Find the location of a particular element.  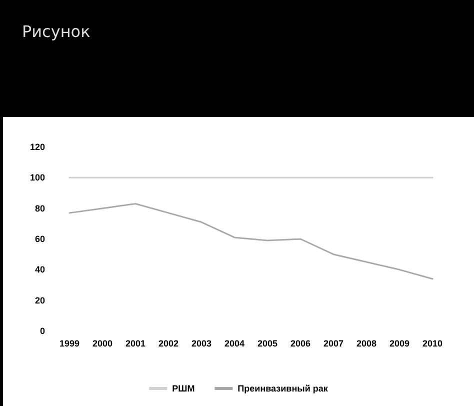

x-tick-label: 2010 is located at coordinates (432, 343).